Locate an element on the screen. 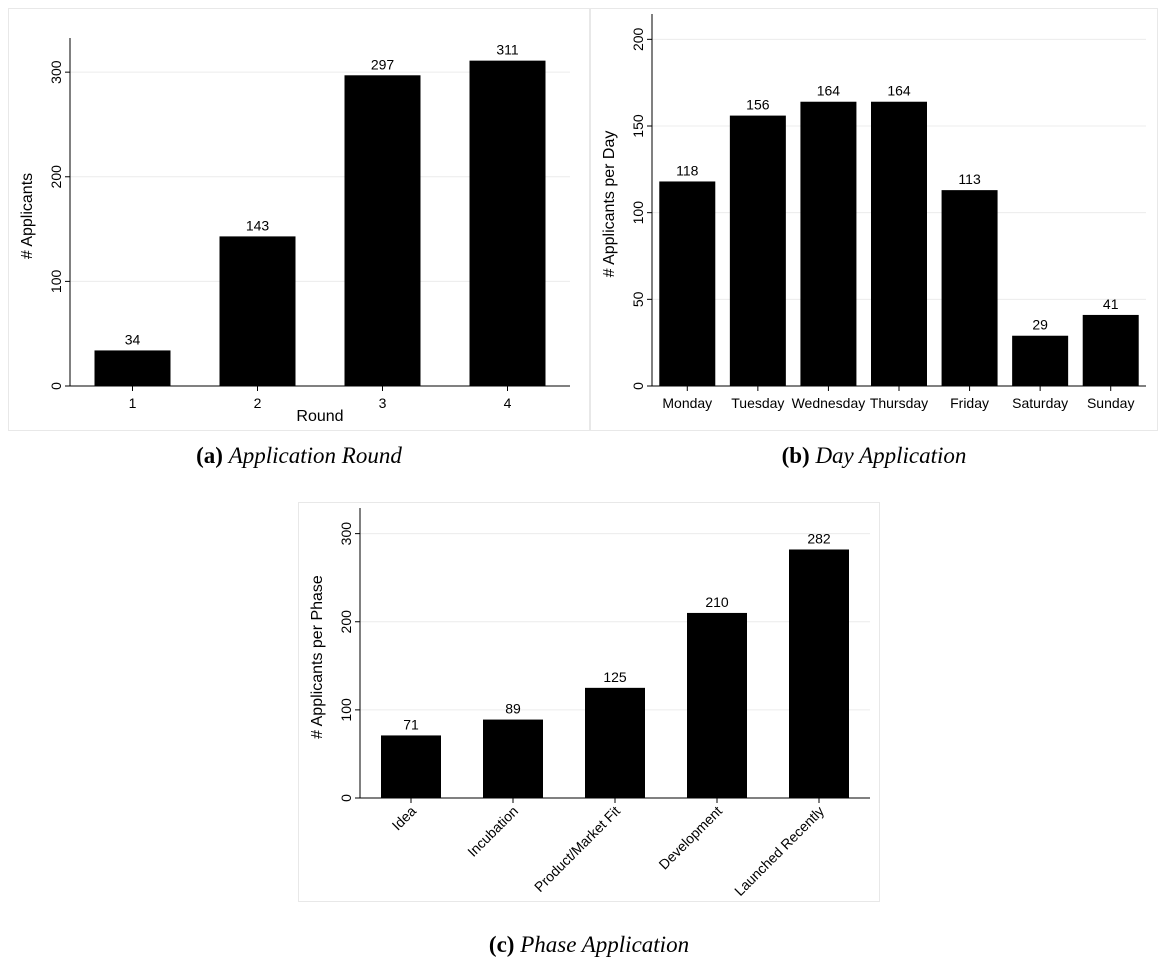  x-tick-label: Monday is located at coordinates (687, 403).